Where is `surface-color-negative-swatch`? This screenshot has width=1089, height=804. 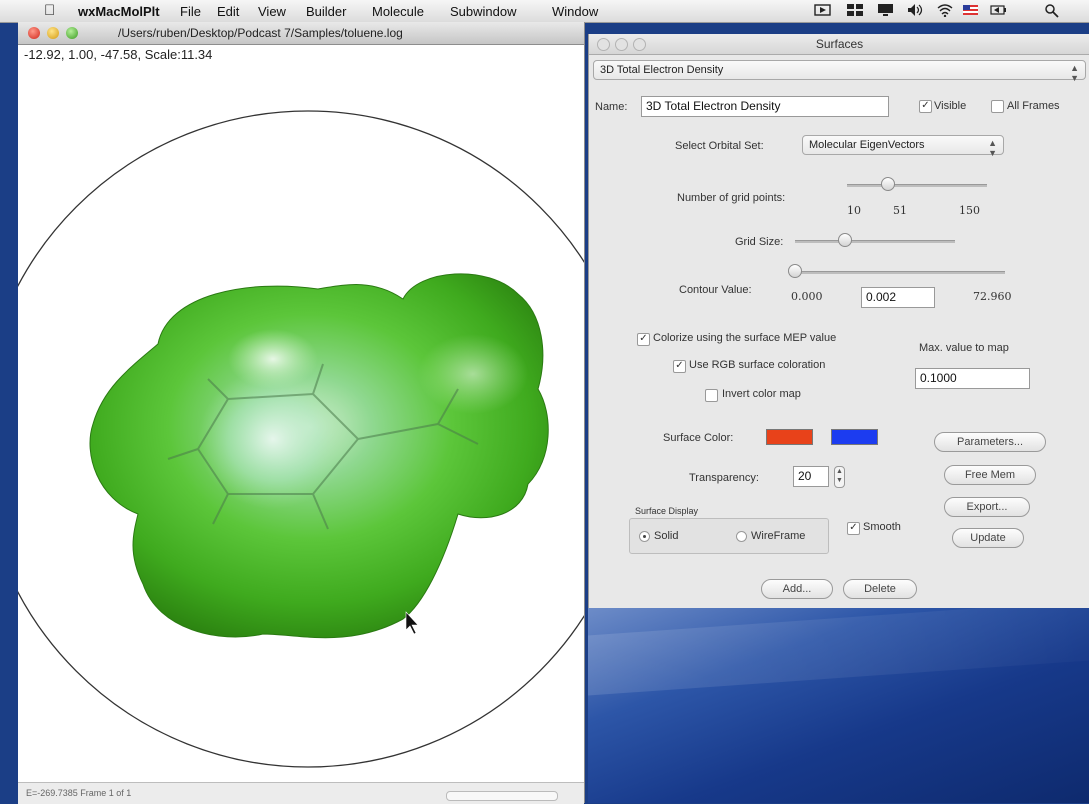 surface-color-negative-swatch is located at coordinates (854, 437).